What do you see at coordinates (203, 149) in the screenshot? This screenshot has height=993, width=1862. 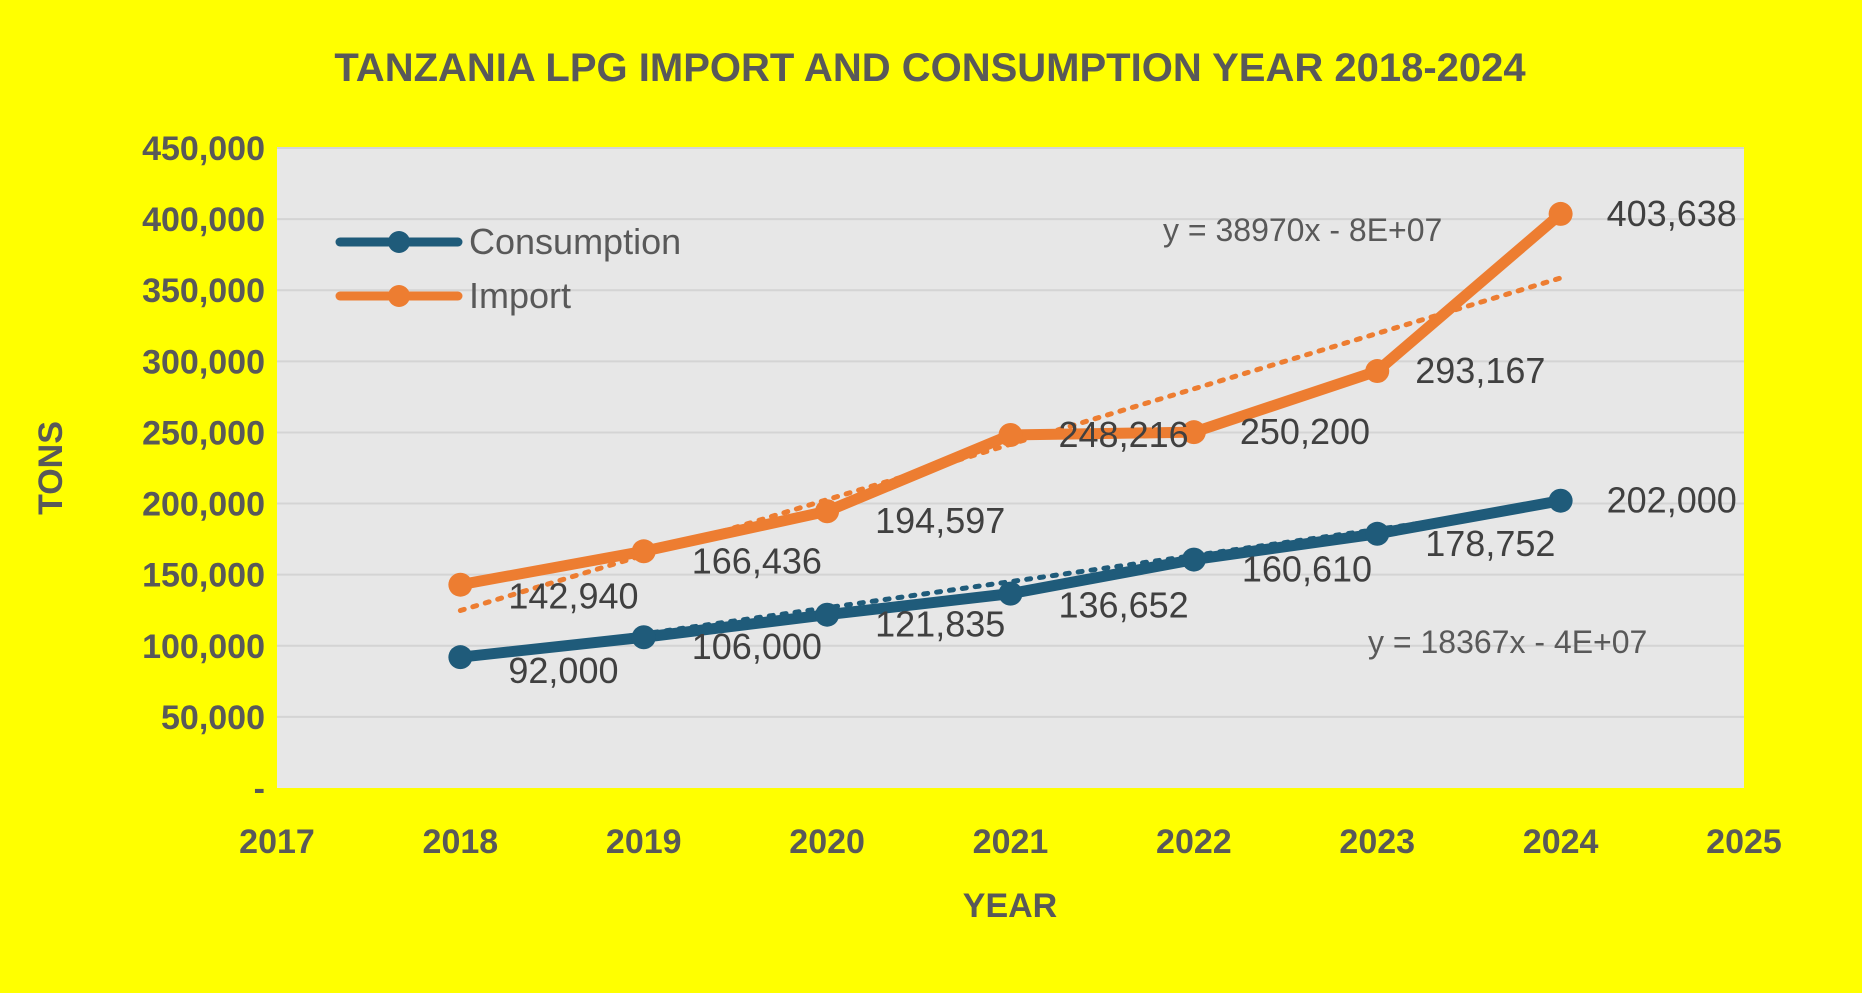 I see `y-tick-label: 450,000` at bounding box center [203, 149].